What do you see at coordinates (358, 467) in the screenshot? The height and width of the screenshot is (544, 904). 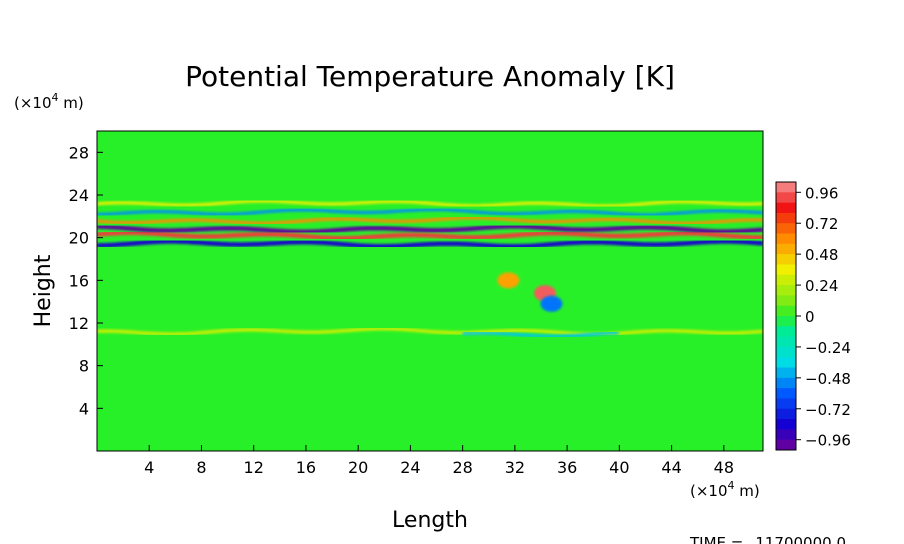 I see `x-tick-label: 20` at bounding box center [358, 467].